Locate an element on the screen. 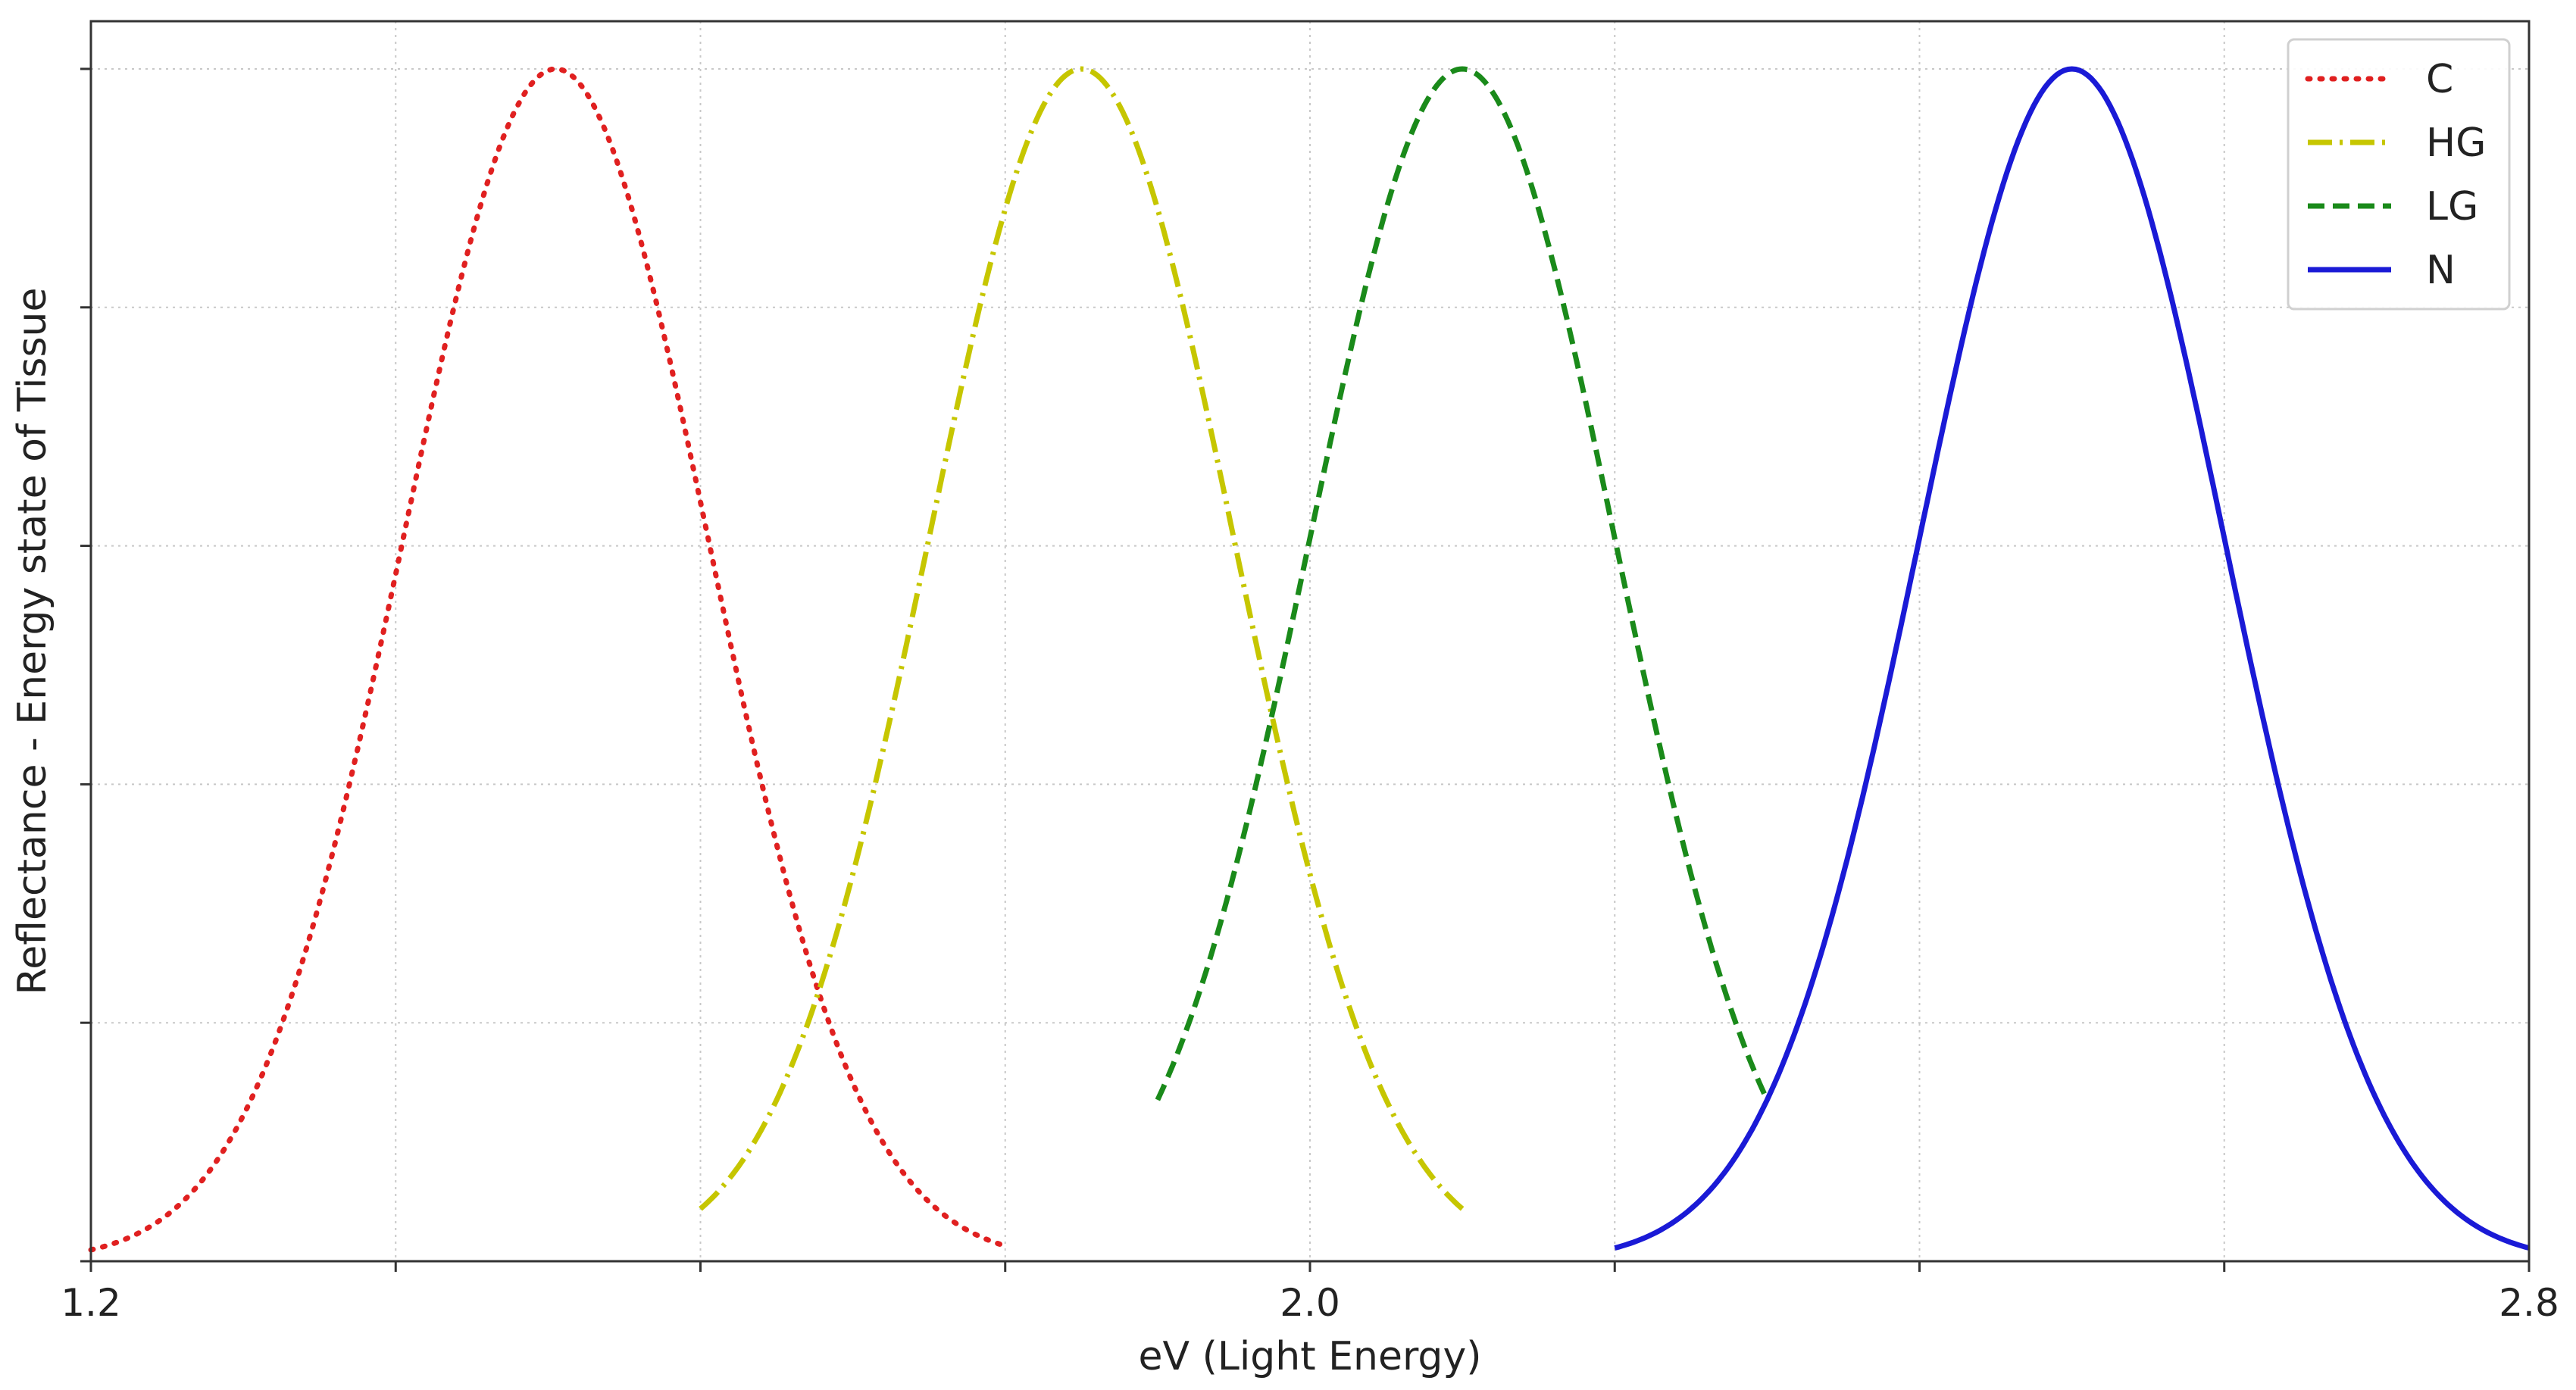 This screenshot has height=1390, width=2576. x-tick-label: 1.2 is located at coordinates (91, 1303).